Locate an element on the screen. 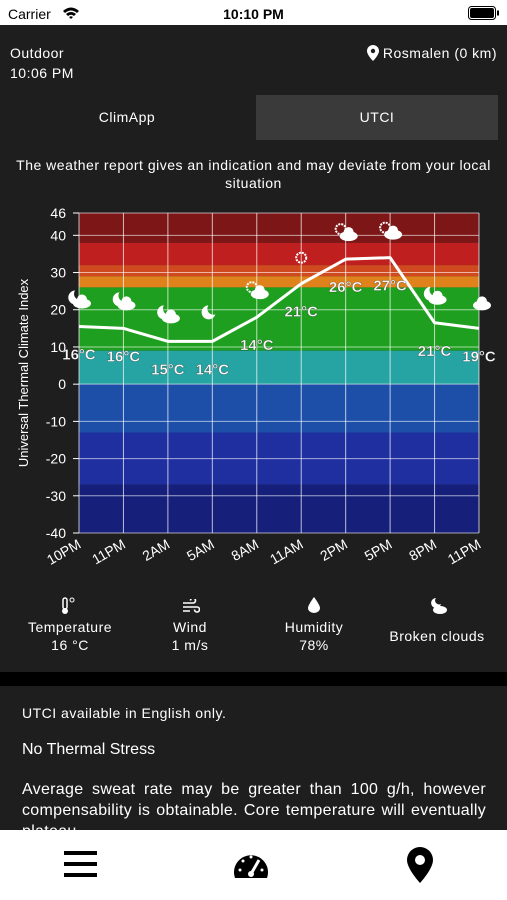  x-tick-label: 11AM is located at coordinates (286, 552).